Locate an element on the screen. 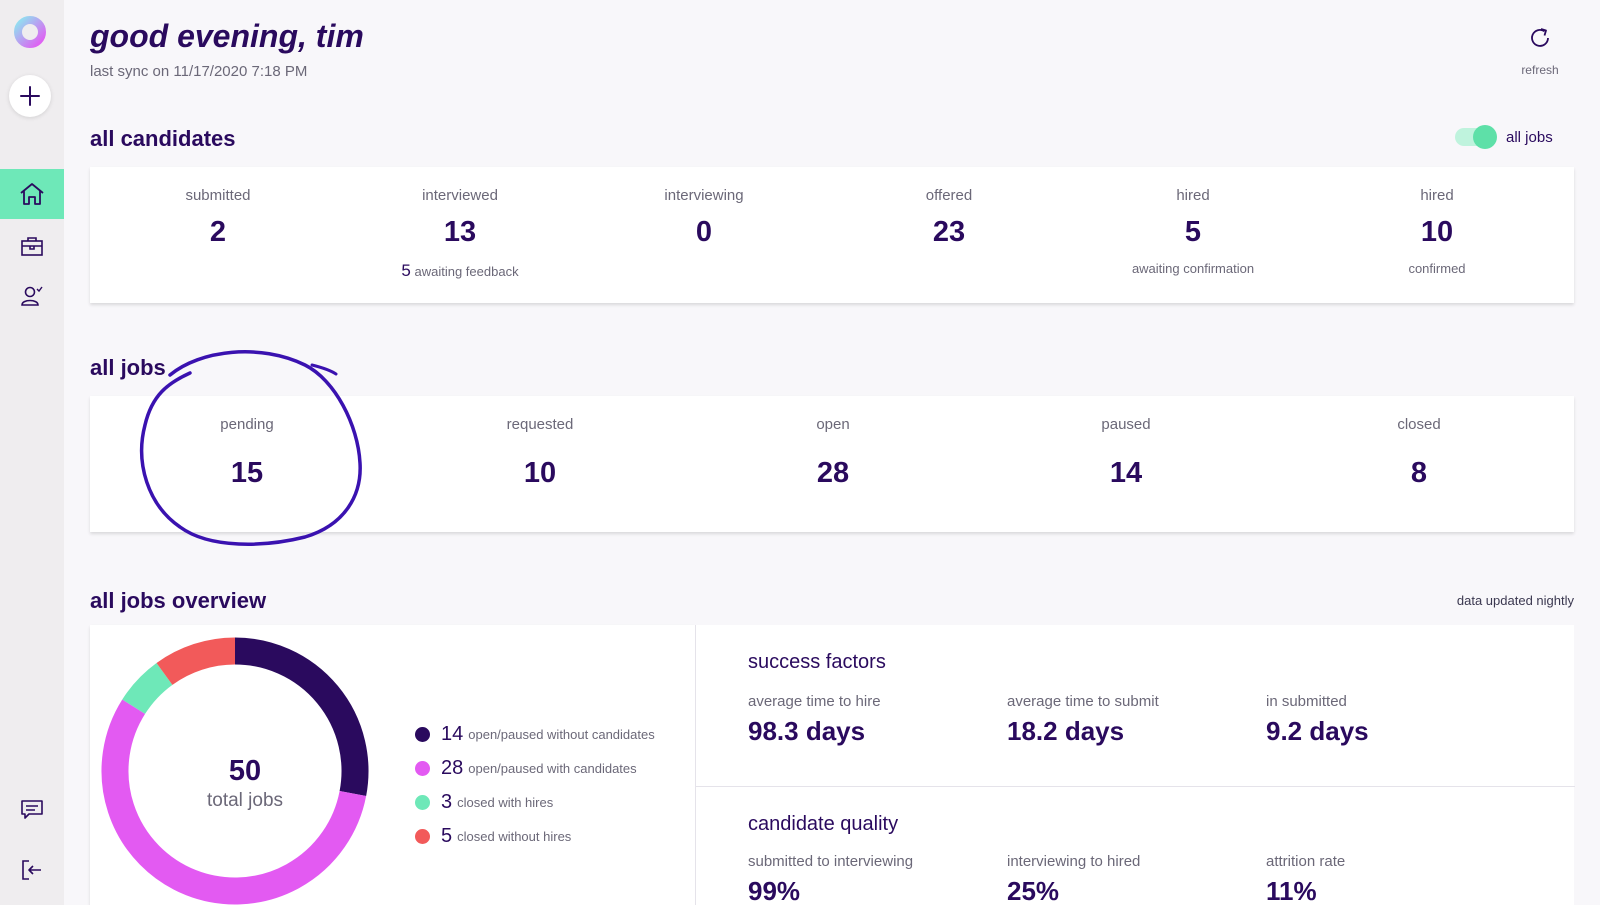 This screenshot has height=905, width=1600. stat-value: 10 is located at coordinates (1437, 232).